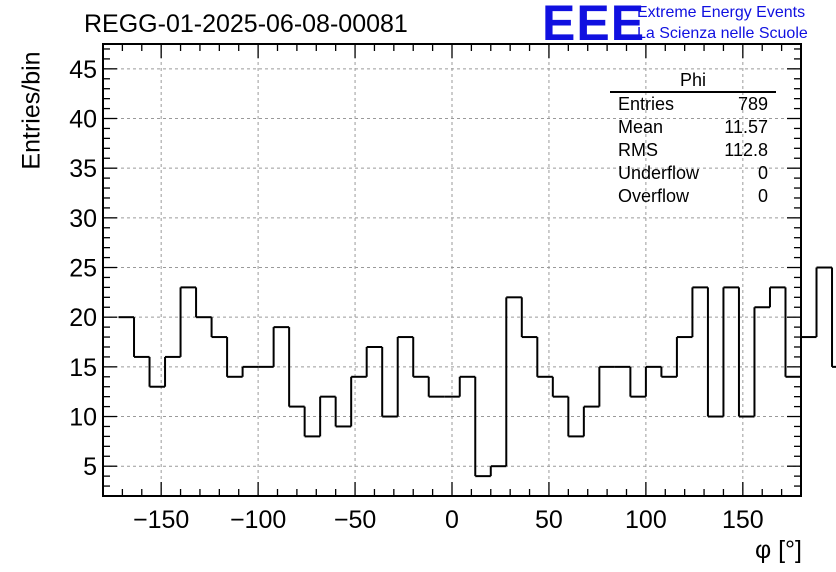 The height and width of the screenshot is (572, 836). I want to click on y-tick-label: 15, so click(83, 368).